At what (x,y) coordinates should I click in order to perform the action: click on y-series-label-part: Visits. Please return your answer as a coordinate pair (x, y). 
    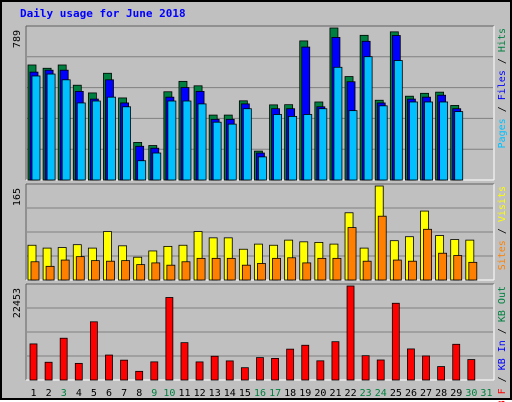
    Looking at the image, I should click on (502, 204).